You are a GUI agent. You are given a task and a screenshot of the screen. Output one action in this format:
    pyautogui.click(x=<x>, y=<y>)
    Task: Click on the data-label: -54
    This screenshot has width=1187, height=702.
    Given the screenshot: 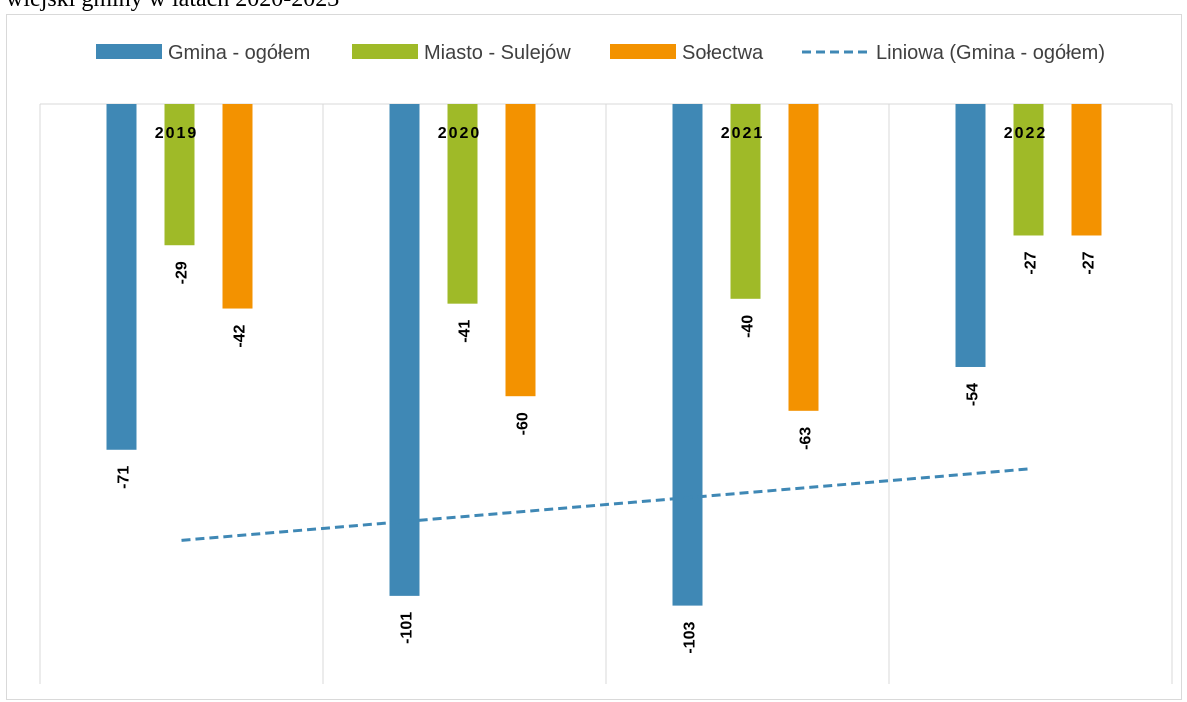 What is the action you would take?
    pyautogui.click(x=973, y=394)
    